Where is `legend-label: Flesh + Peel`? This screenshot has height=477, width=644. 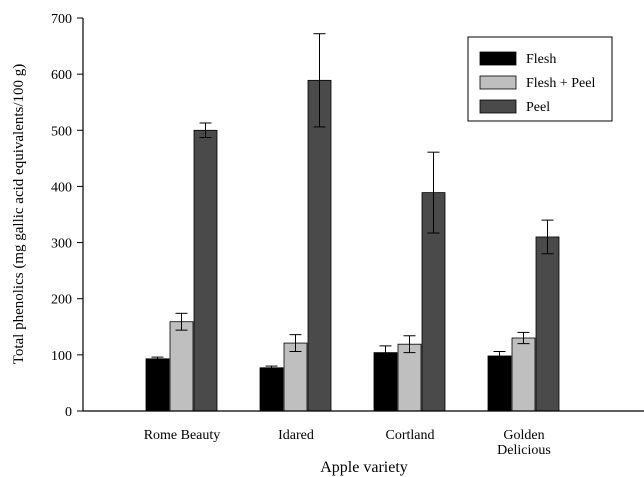 legend-label: Flesh + Peel is located at coordinates (560, 83).